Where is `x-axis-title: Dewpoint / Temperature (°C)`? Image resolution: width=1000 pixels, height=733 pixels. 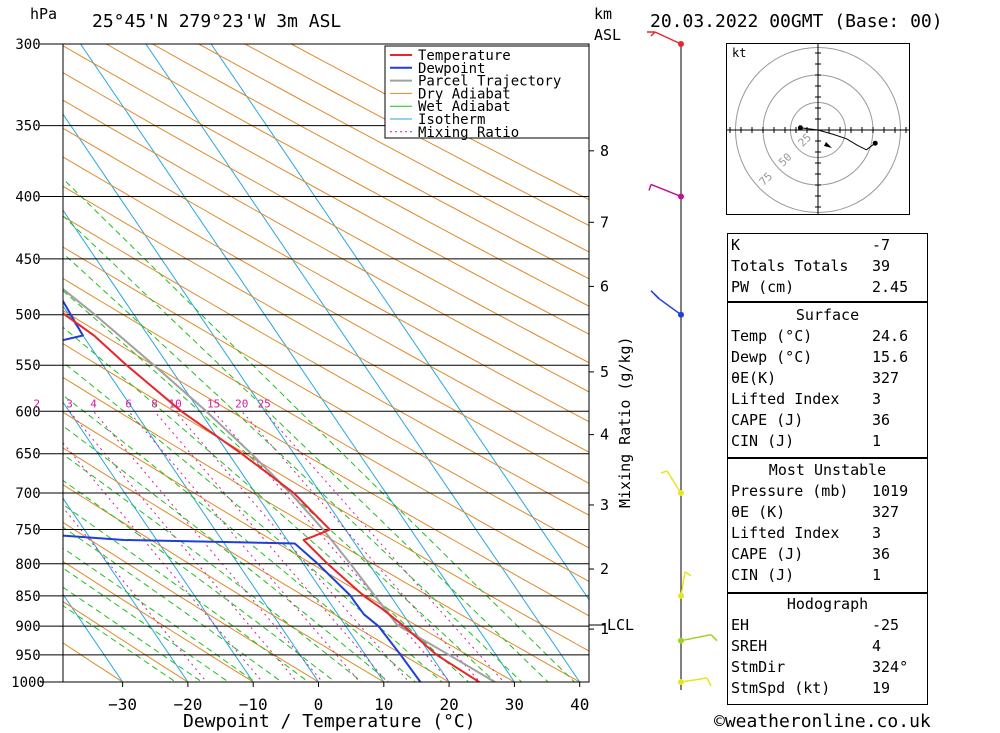 x-axis-title: Dewpoint / Temperature (°C) is located at coordinates (329, 721).